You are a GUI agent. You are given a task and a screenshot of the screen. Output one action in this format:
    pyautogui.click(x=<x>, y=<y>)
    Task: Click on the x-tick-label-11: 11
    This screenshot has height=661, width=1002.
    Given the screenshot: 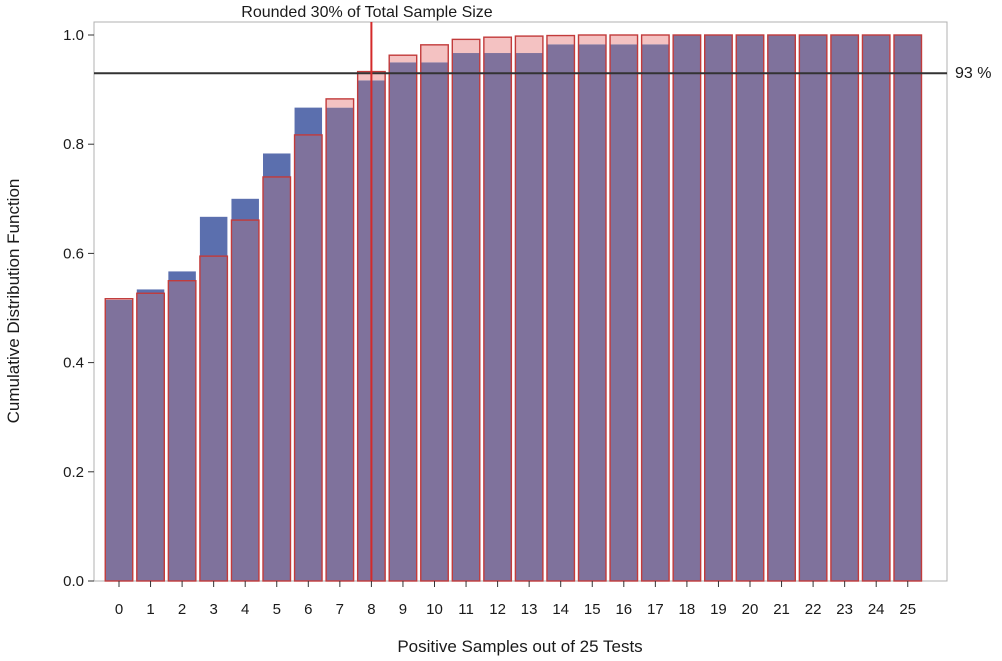 What is the action you would take?
    pyautogui.click(x=466, y=609)
    